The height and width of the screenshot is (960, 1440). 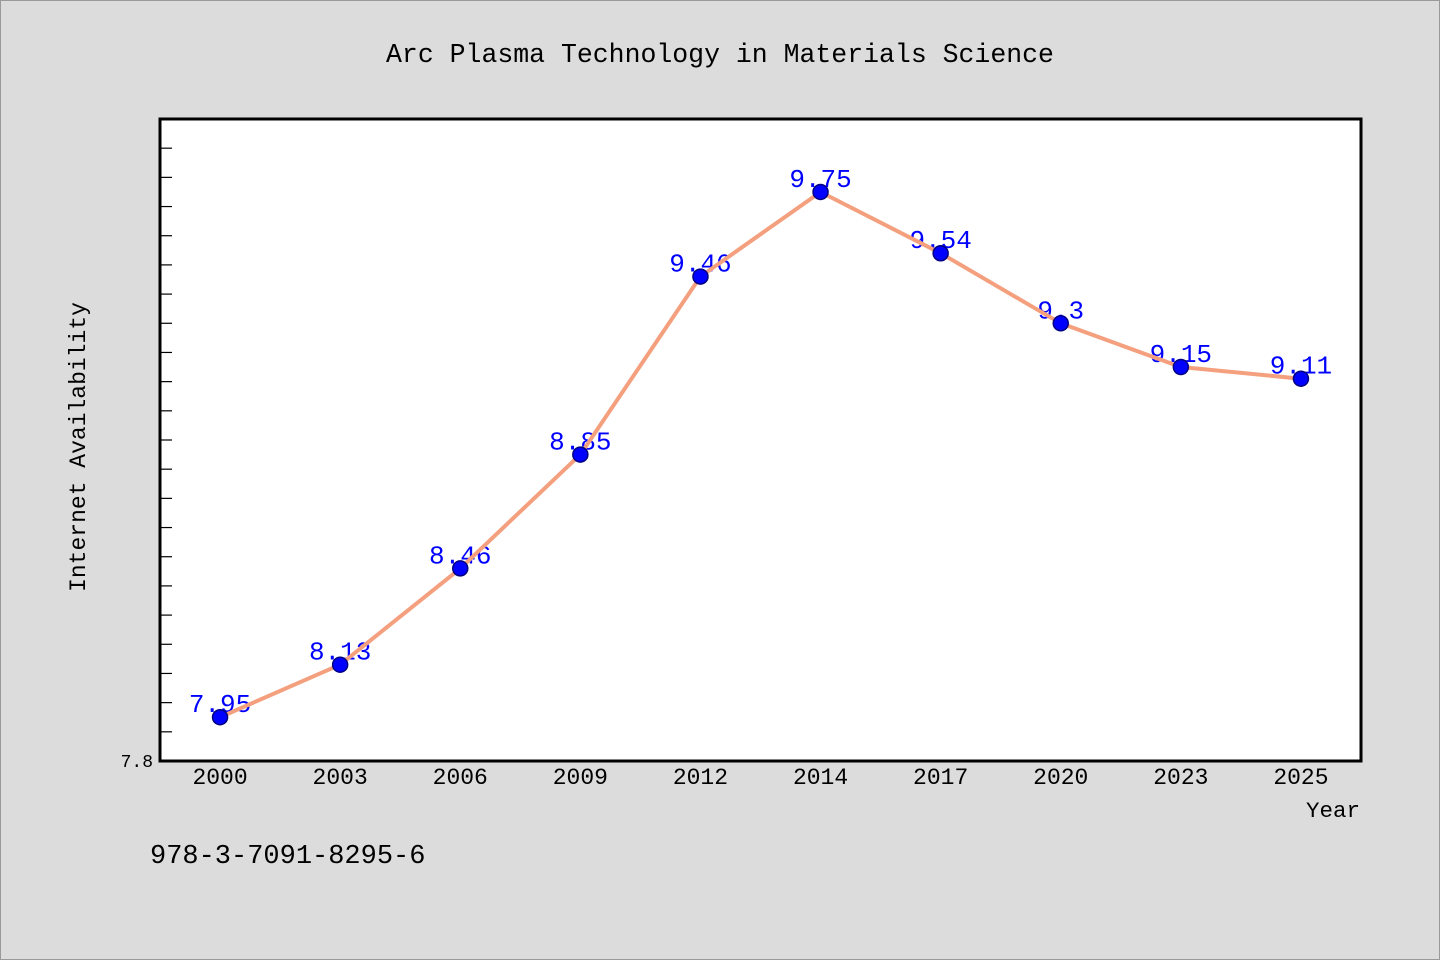 I want to click on x-tick-label: 2012, so click(x=700, y=778).